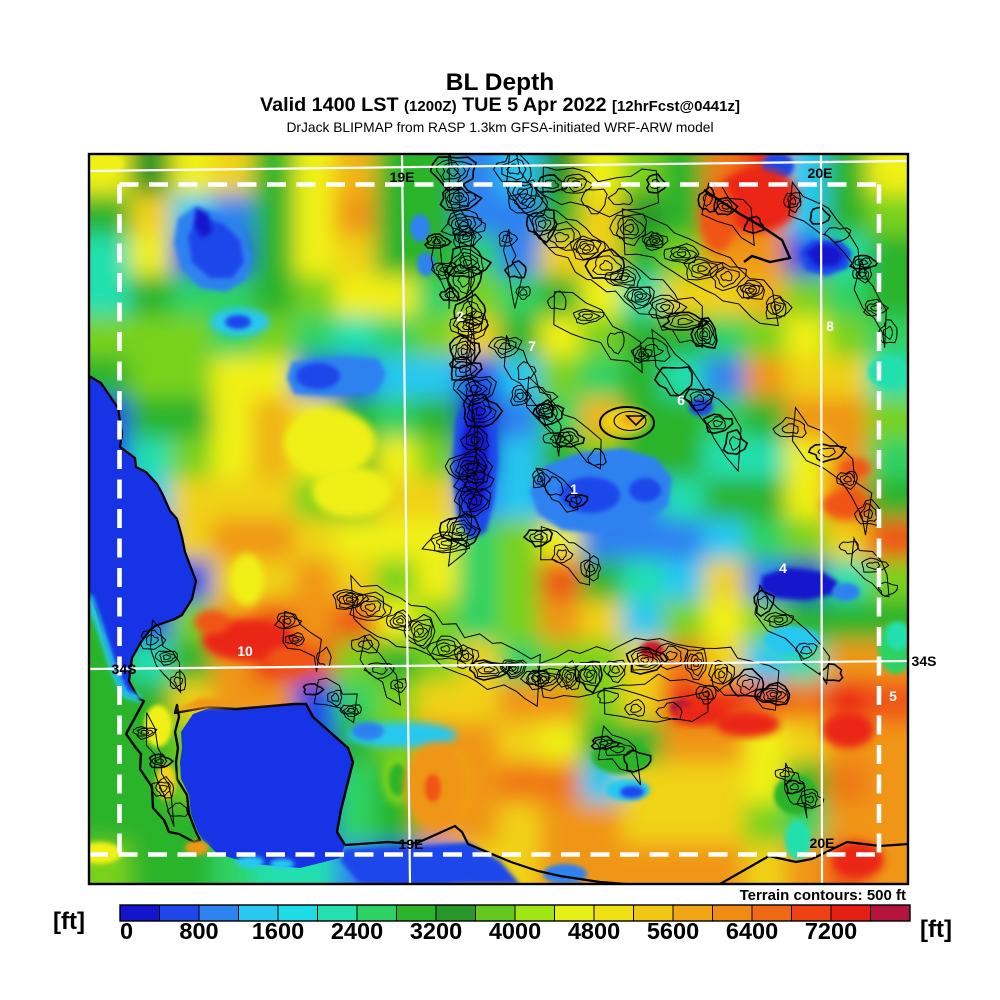 The width and height of the screenshot is (1000, 1000). What do you see at coordinates (500, 82) in the screenshot?
I see `svg-text: BL Depth` at bounding box center [500, 82].